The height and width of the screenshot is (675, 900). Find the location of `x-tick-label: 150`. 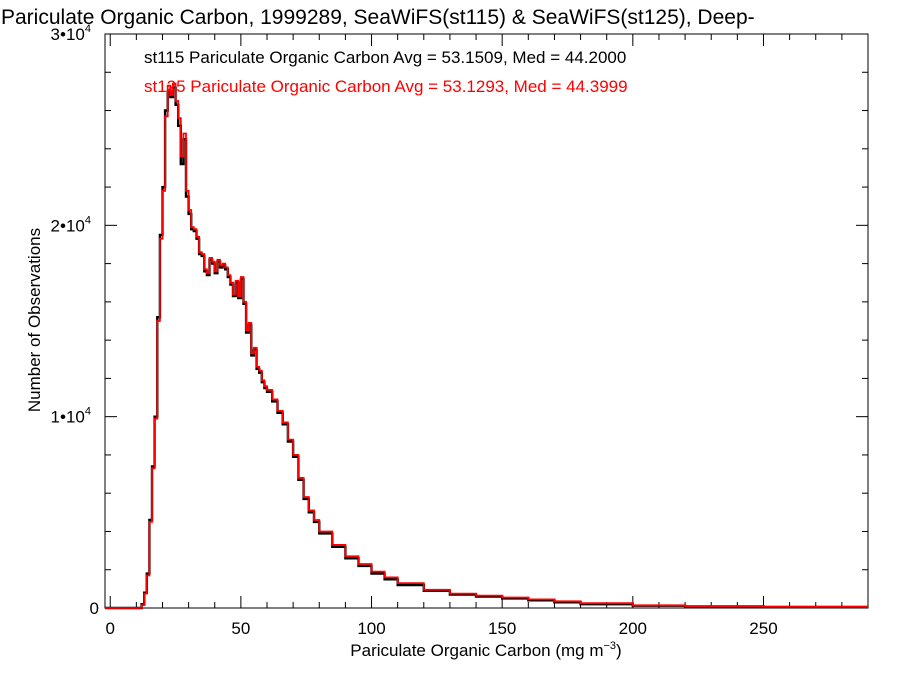

x-tick-label: 150 is located at coordinates (502, 628).